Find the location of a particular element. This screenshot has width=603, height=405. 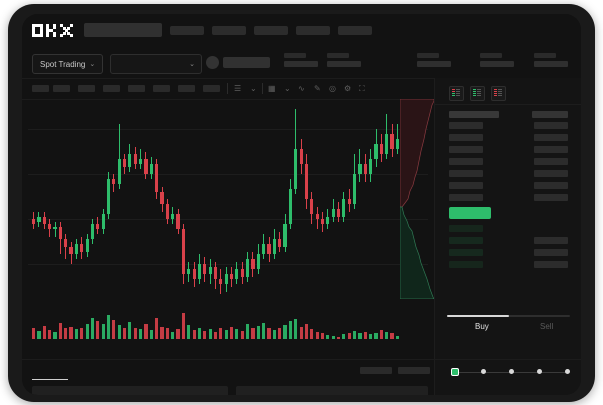

chevron-down-icon-2: ⌄ is located at coordinates (287, 88).